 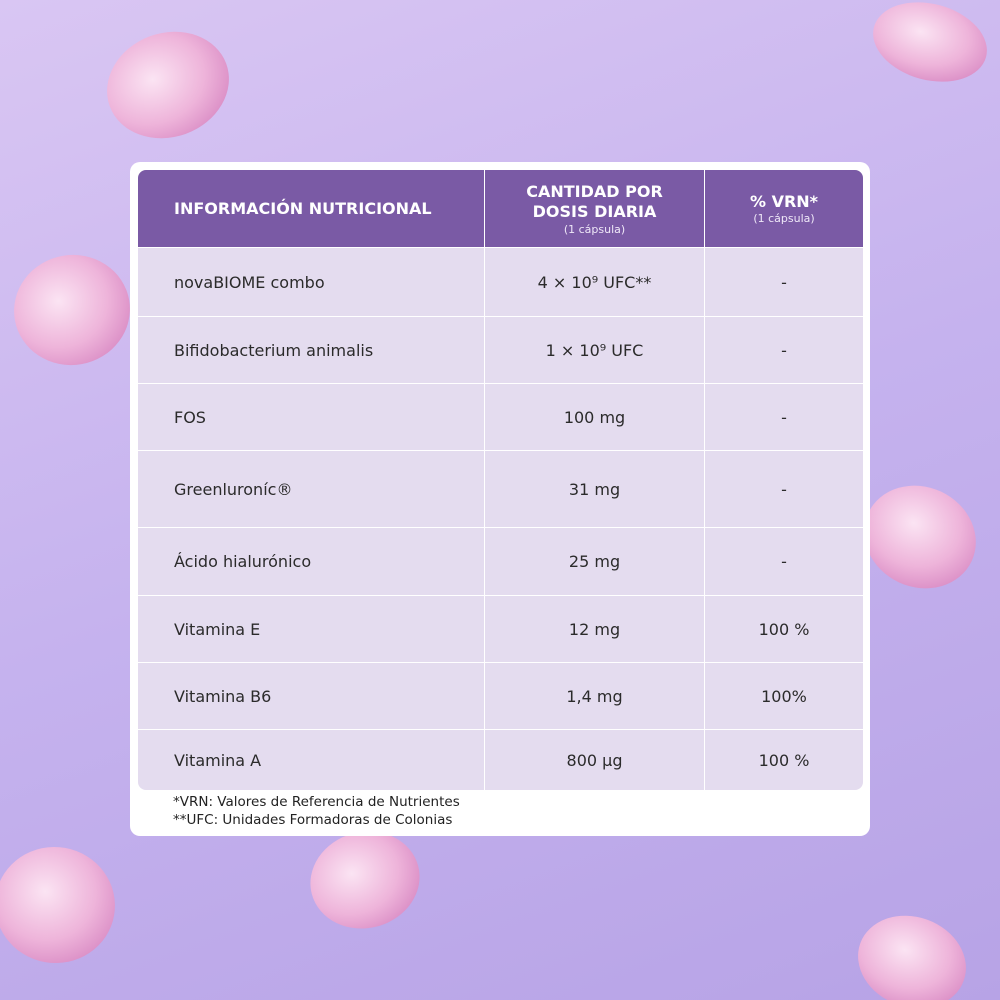 I want to click on table-cell: 1,4 mg, so click(x=594, y=696).